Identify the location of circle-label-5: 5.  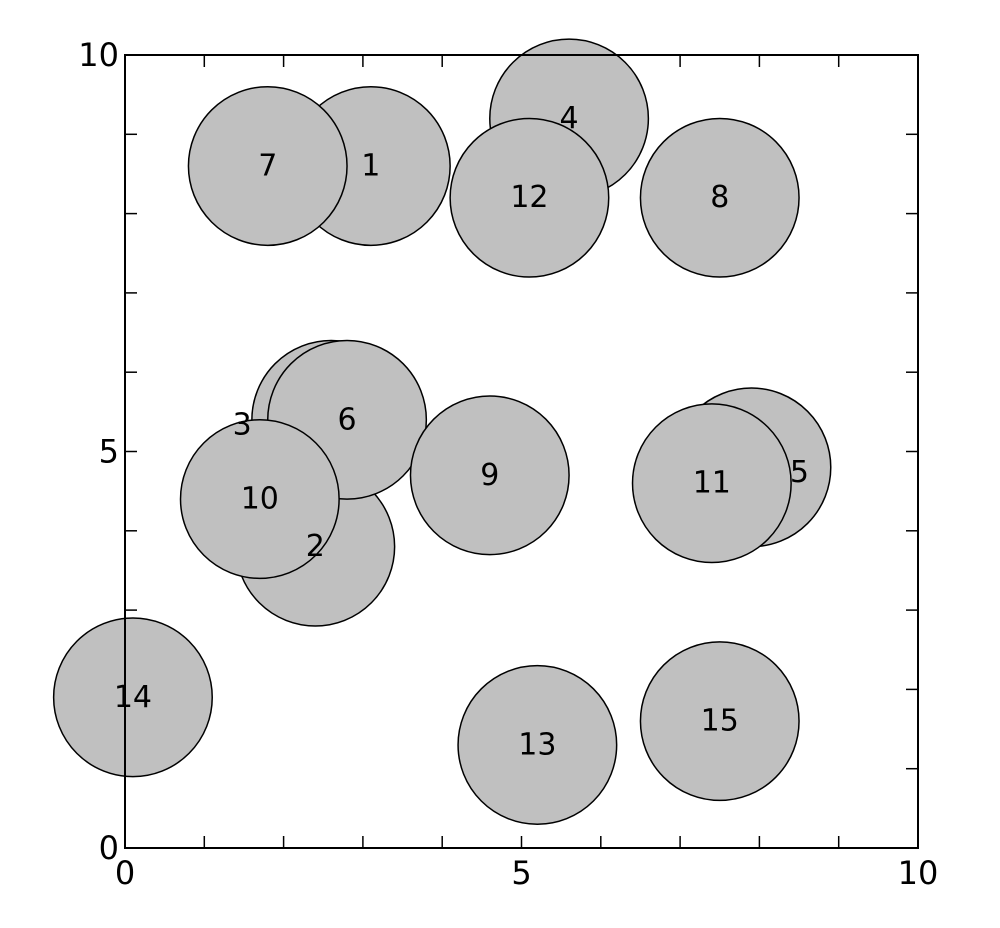
(799, 472).